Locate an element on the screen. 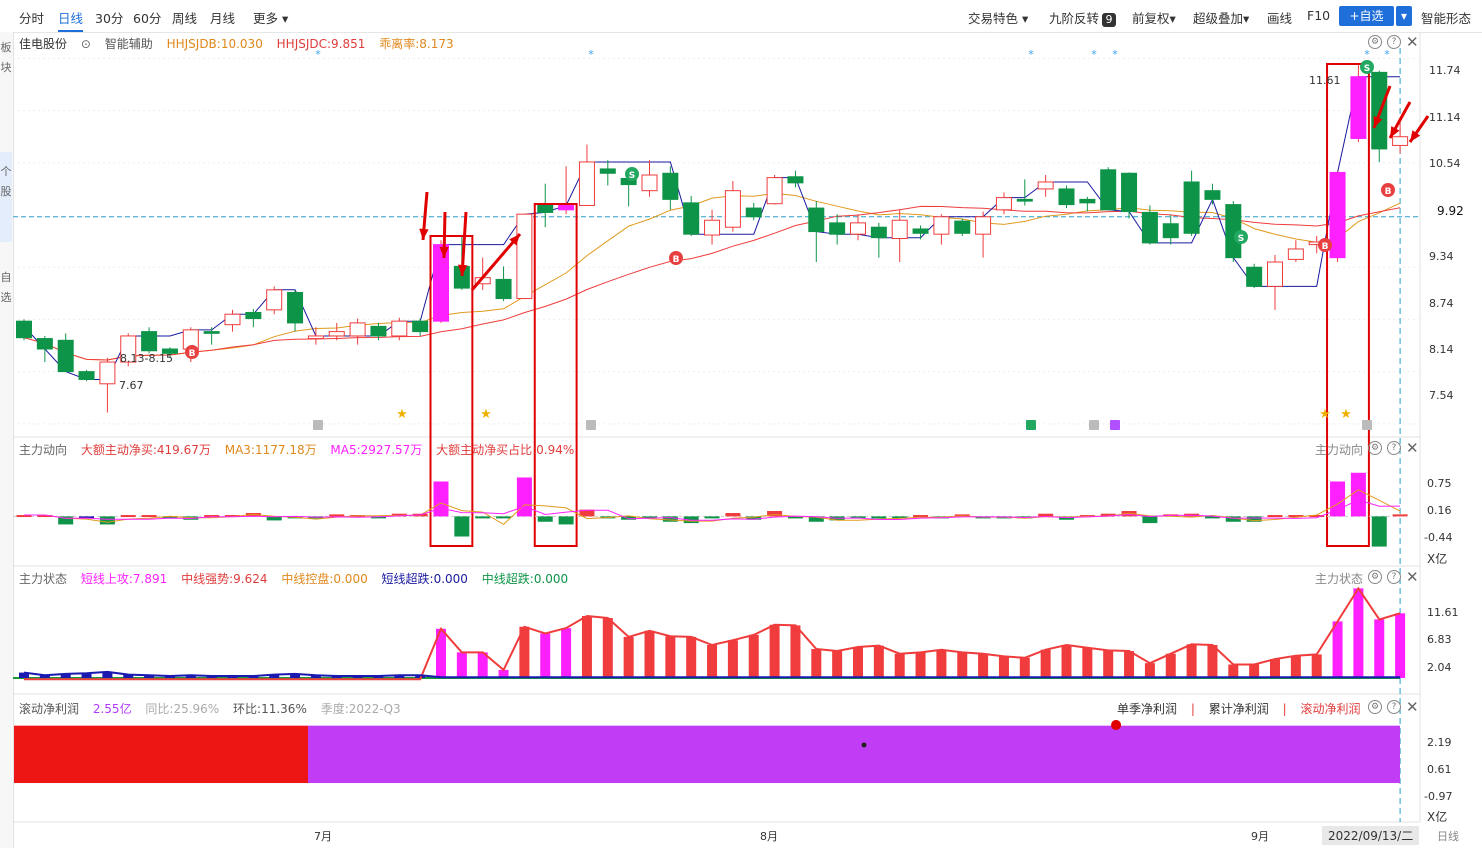 Image resolution: width=1482 pixels, height=848 pixels. period-tab-daily: 日线 is located at coordinates (71, 20).